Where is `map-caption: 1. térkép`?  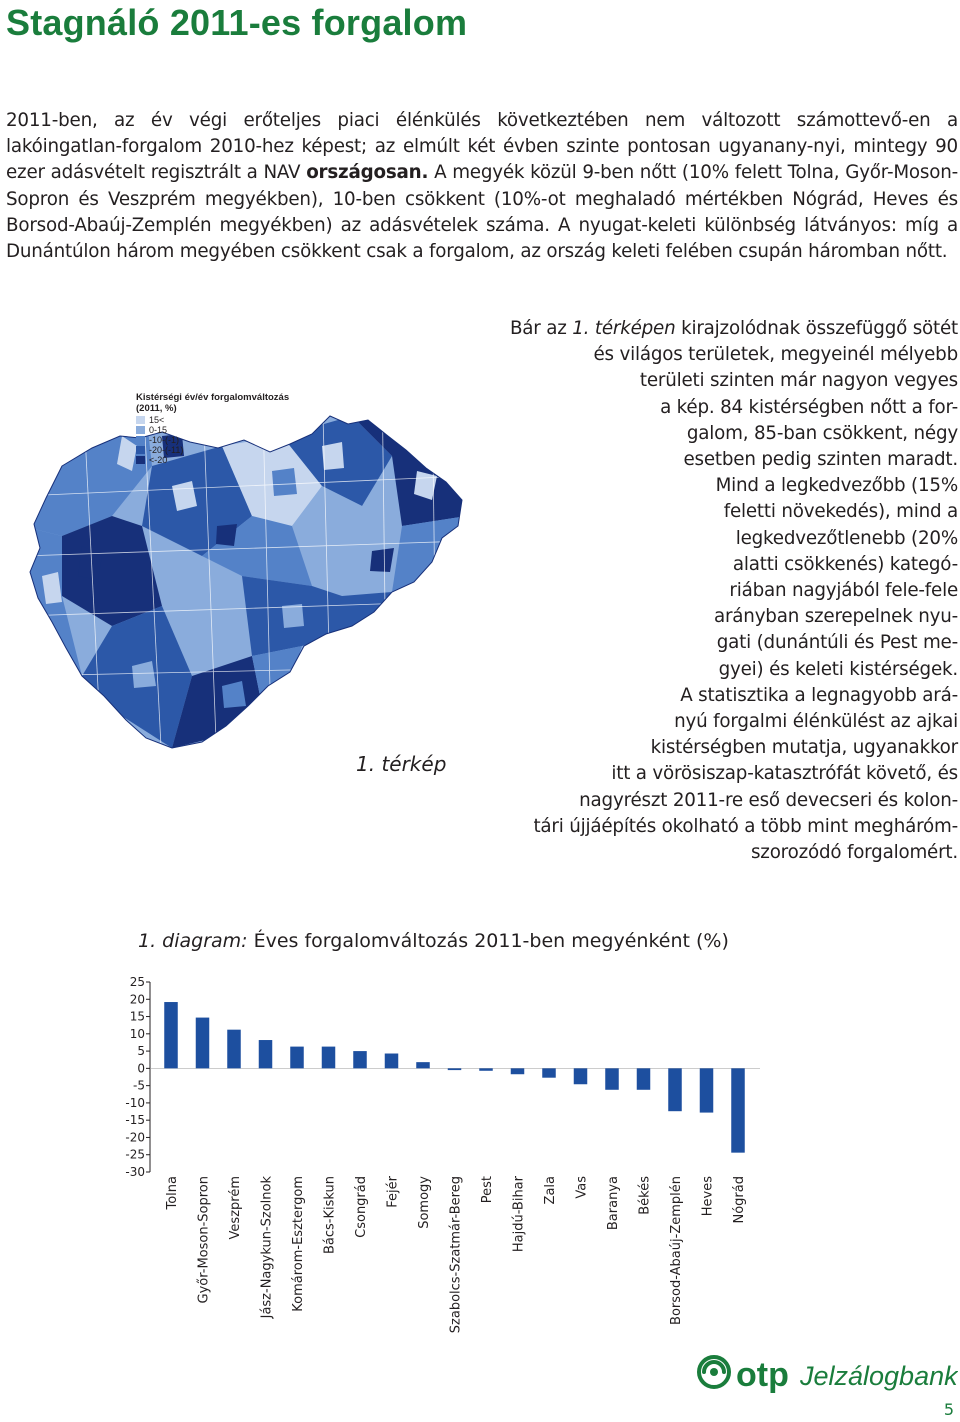 map-caption: 1. térkép is located at coordinates (401, 764).